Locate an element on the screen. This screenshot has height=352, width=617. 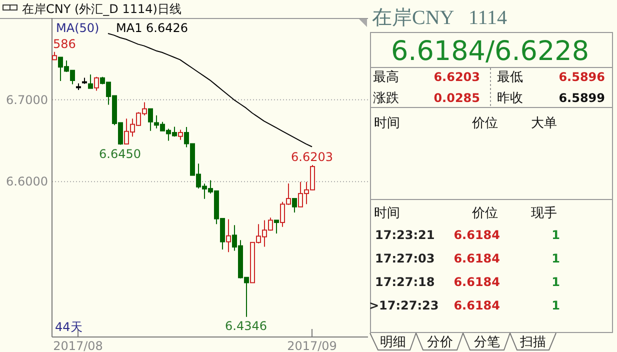
series-label: MA1 6.6426 is located at coordinates (152, 28).